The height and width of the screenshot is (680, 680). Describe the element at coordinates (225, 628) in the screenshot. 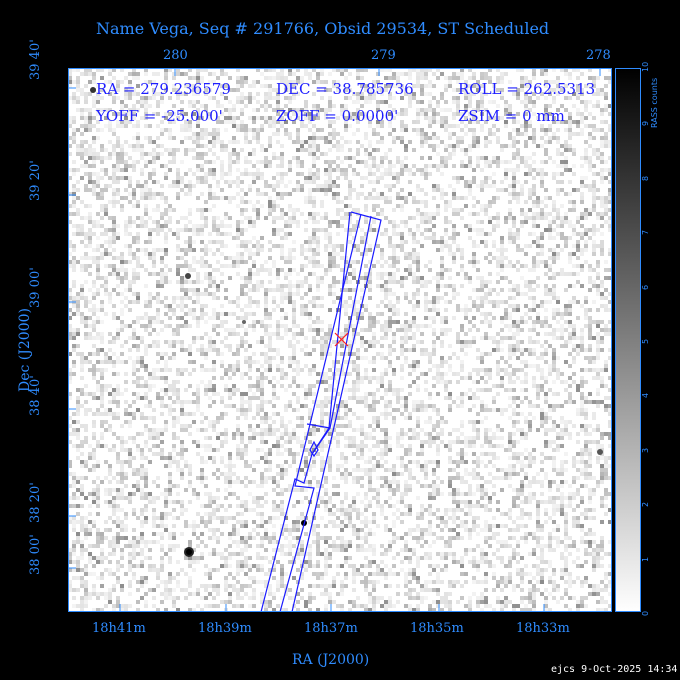

I see `bottom-tick-18h39m: 18h39m` at that location.